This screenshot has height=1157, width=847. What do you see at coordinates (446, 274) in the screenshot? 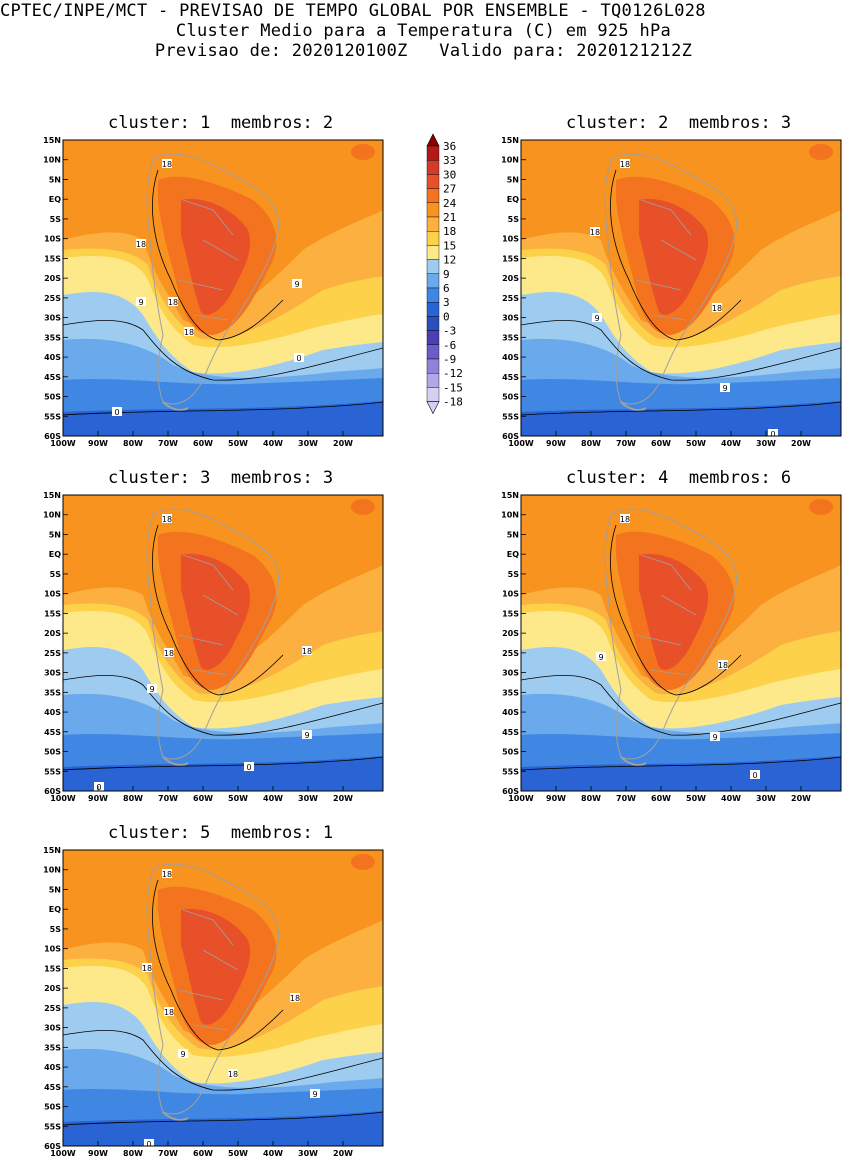
I see `colorbar-label: 9` at bounding box center [446, 274].